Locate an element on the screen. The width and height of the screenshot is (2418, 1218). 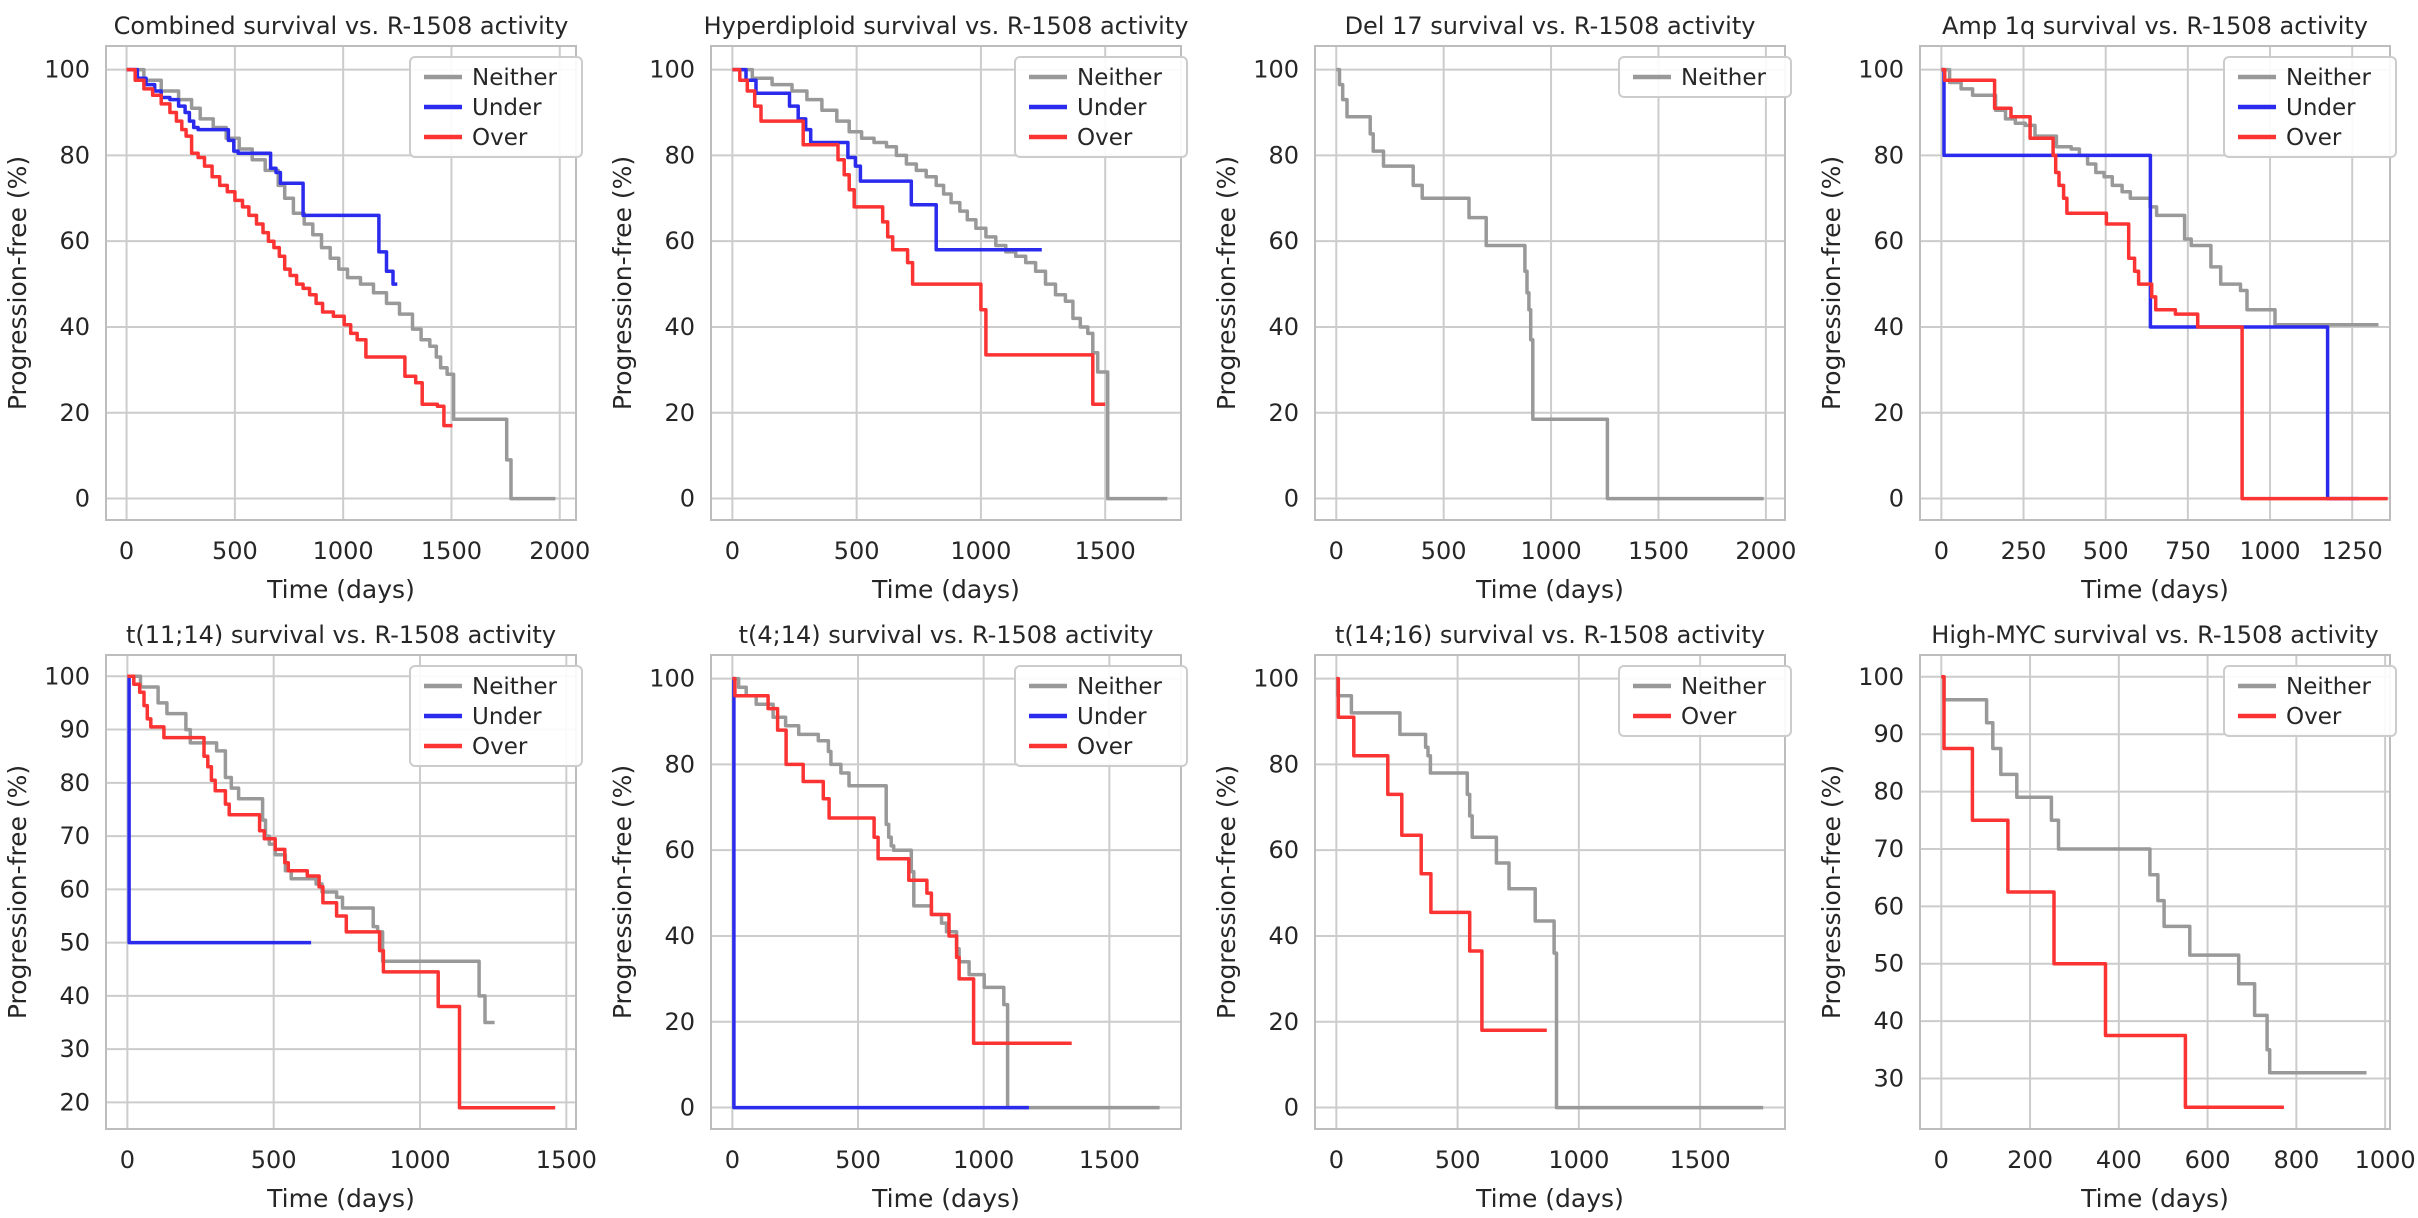
y-axis-tick-label: 30 is located at coordinates (1888, 1079).